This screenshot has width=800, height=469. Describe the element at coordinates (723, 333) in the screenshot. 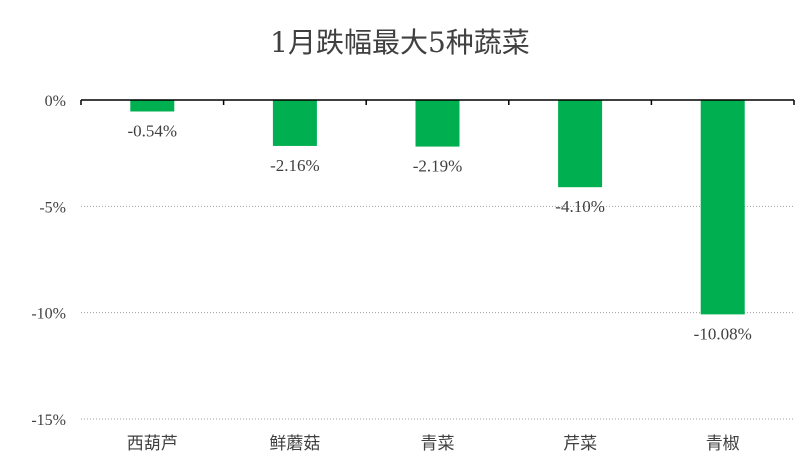

I see `data-label: -10.08%` at that location.